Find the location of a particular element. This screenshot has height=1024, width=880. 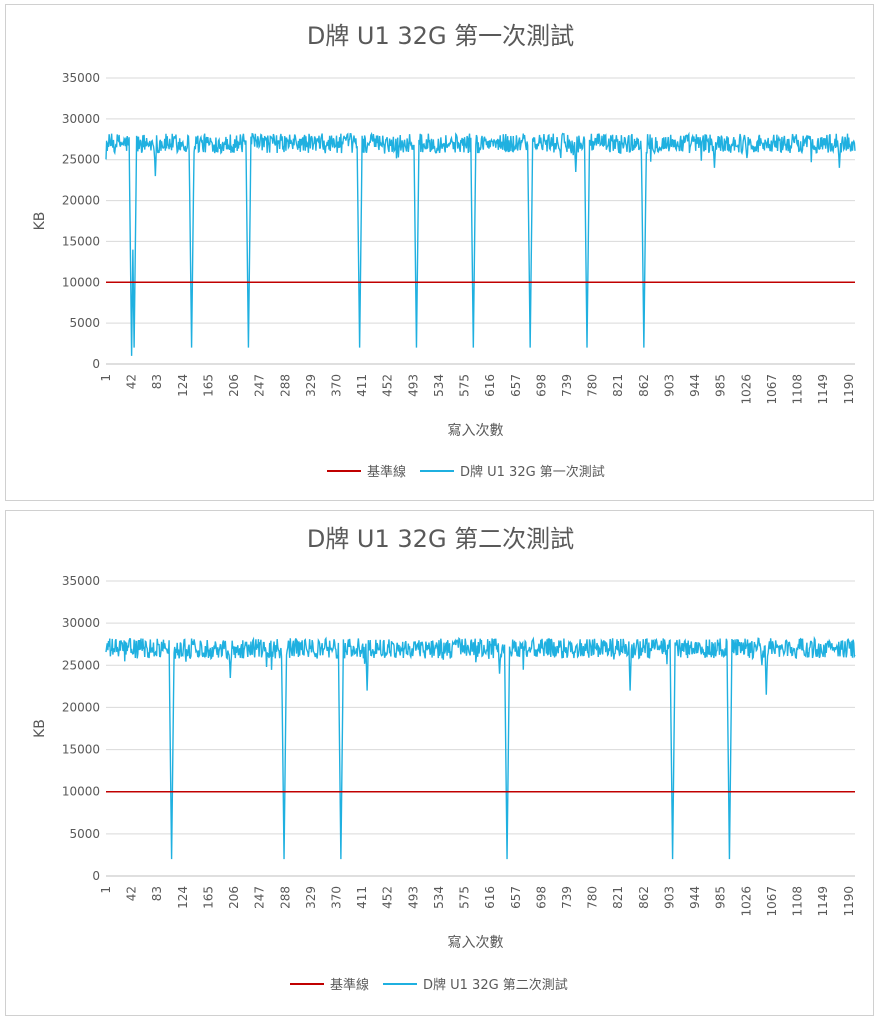

legend-entry: D牌 U1 32G 第二次測試 is located at coordinates (495, 985).